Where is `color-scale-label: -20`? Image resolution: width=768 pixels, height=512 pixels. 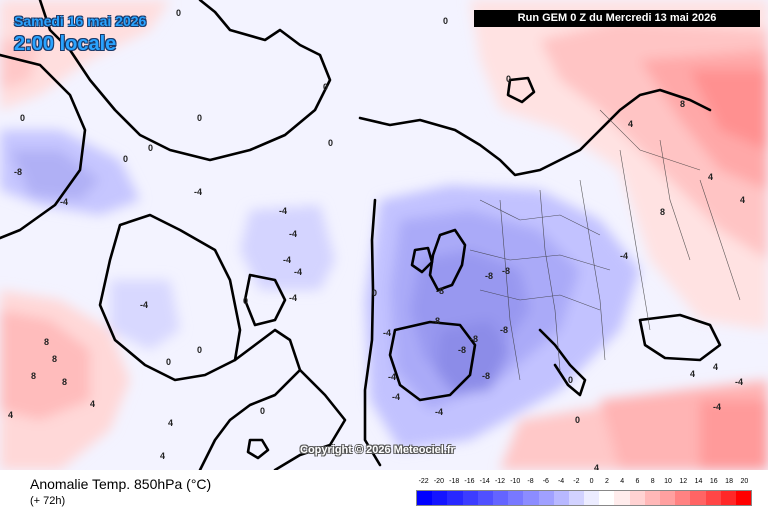 color-scale-label: -20 is located at coordinates (438, 481).